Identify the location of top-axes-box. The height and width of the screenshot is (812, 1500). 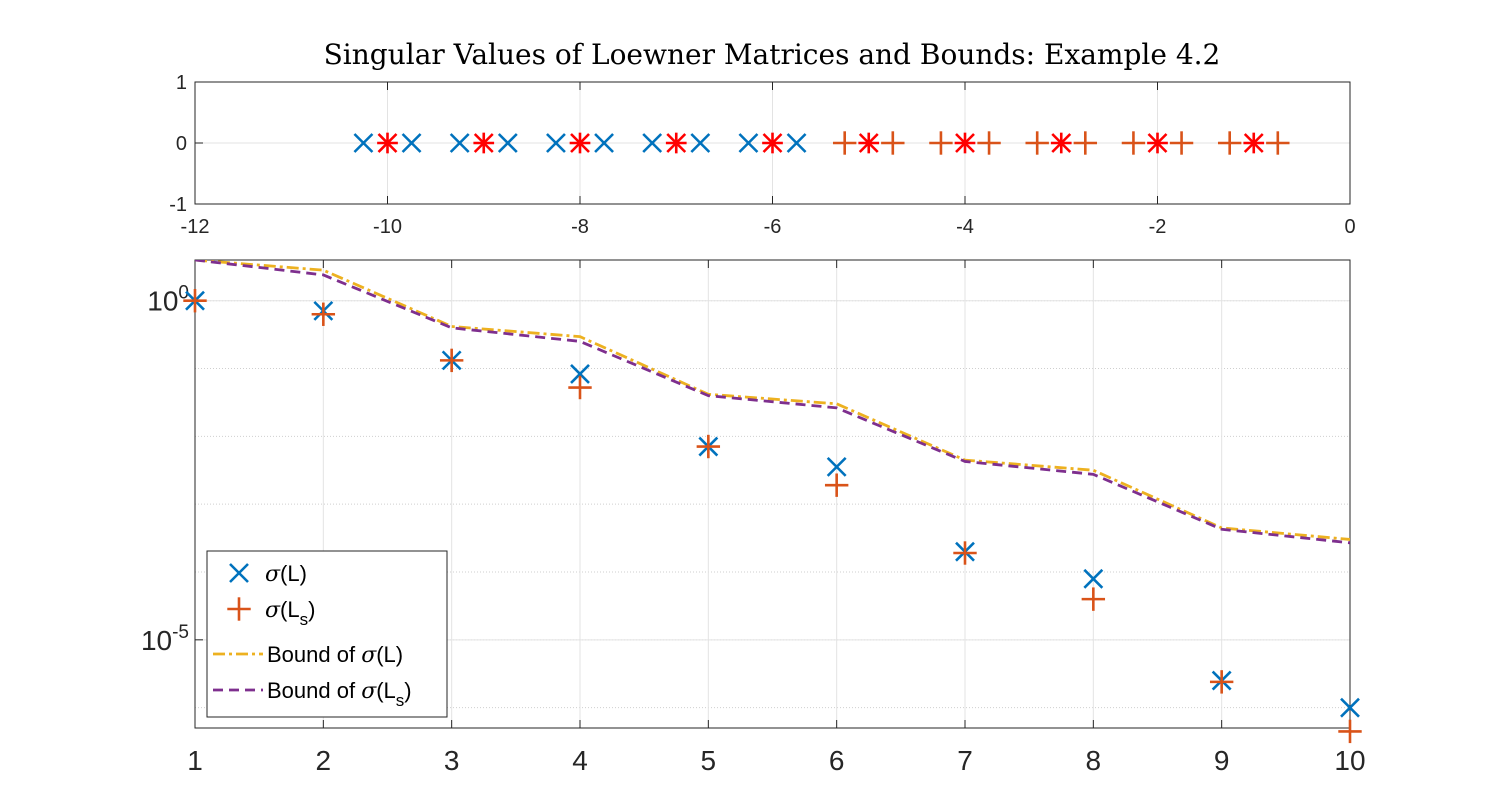
(772, 143).